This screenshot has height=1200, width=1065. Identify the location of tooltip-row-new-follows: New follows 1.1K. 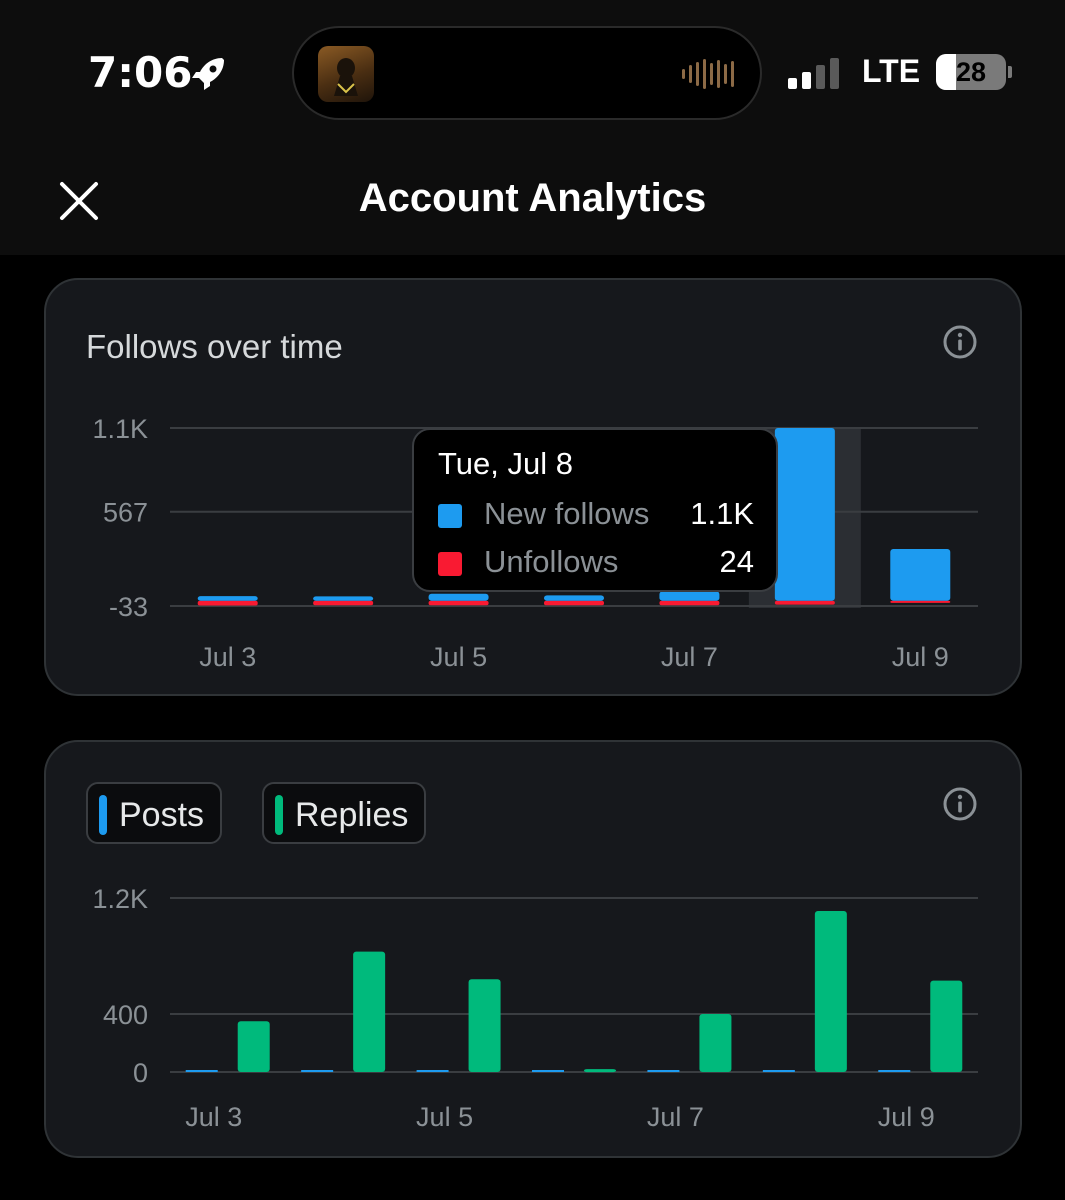
(596, 516).